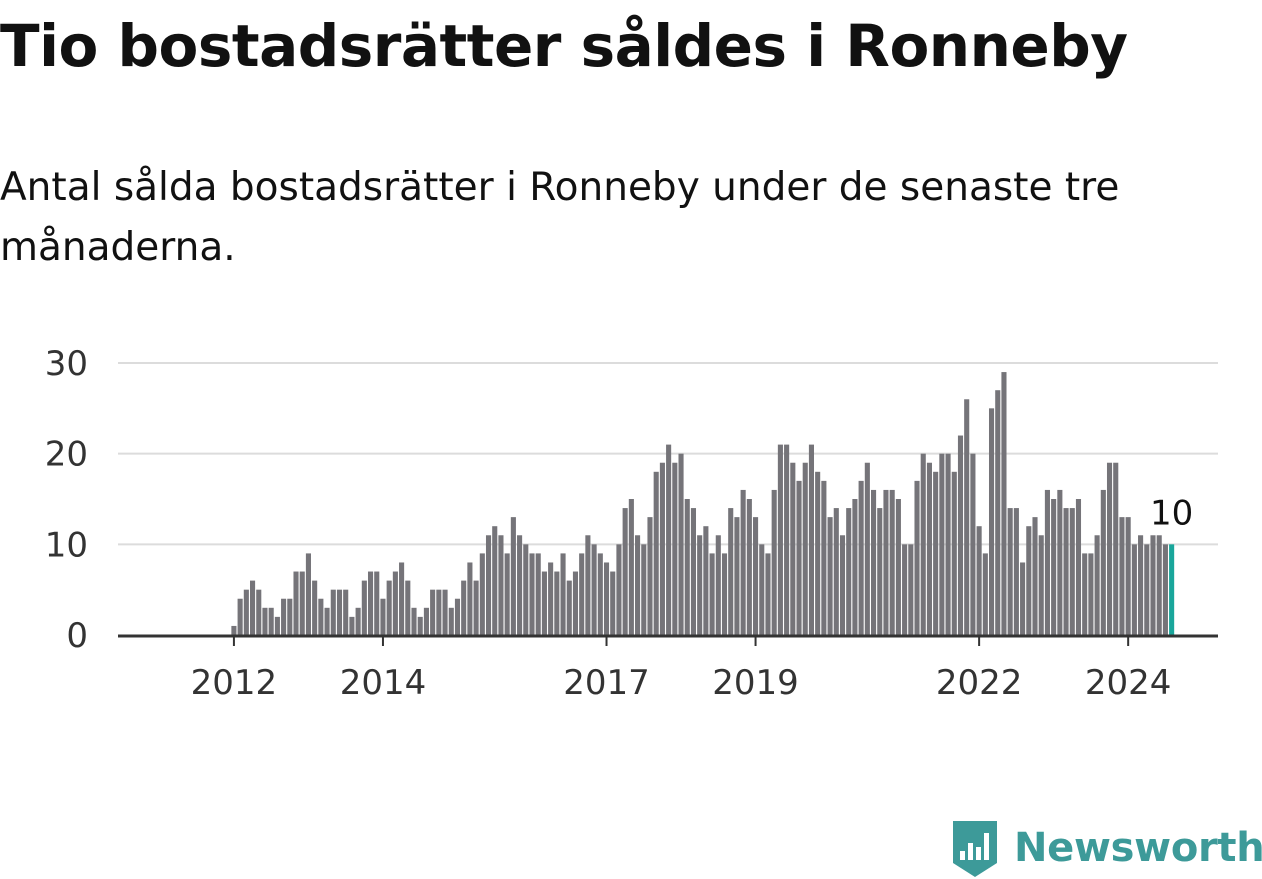 This screenshot has width=1262, height=879. Describe the element at coordinates (1172, 589) in the screenshot. I see `highlighted-bar` at that location.